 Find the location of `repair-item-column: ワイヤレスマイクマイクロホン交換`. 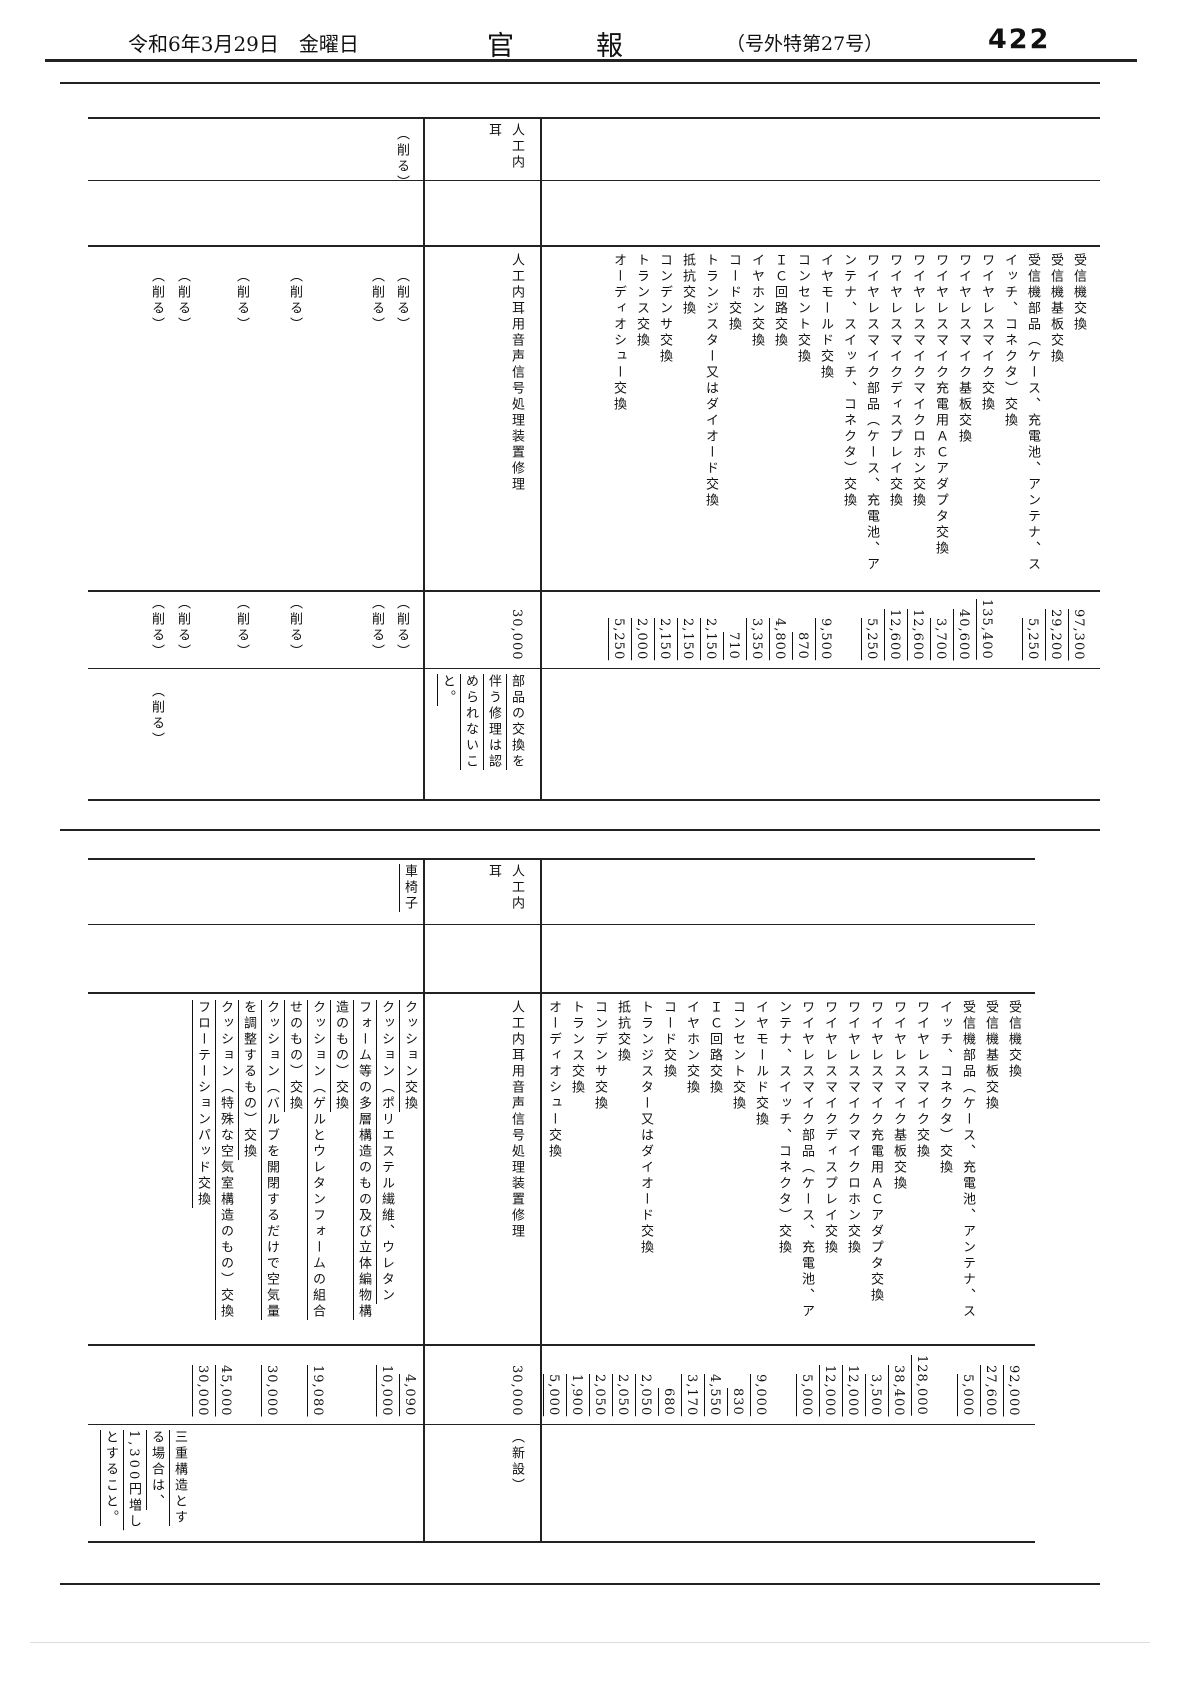

repair-item-column: ワイヤレスマイクマイクロホン交換 is located at coordinates (852, 1128).